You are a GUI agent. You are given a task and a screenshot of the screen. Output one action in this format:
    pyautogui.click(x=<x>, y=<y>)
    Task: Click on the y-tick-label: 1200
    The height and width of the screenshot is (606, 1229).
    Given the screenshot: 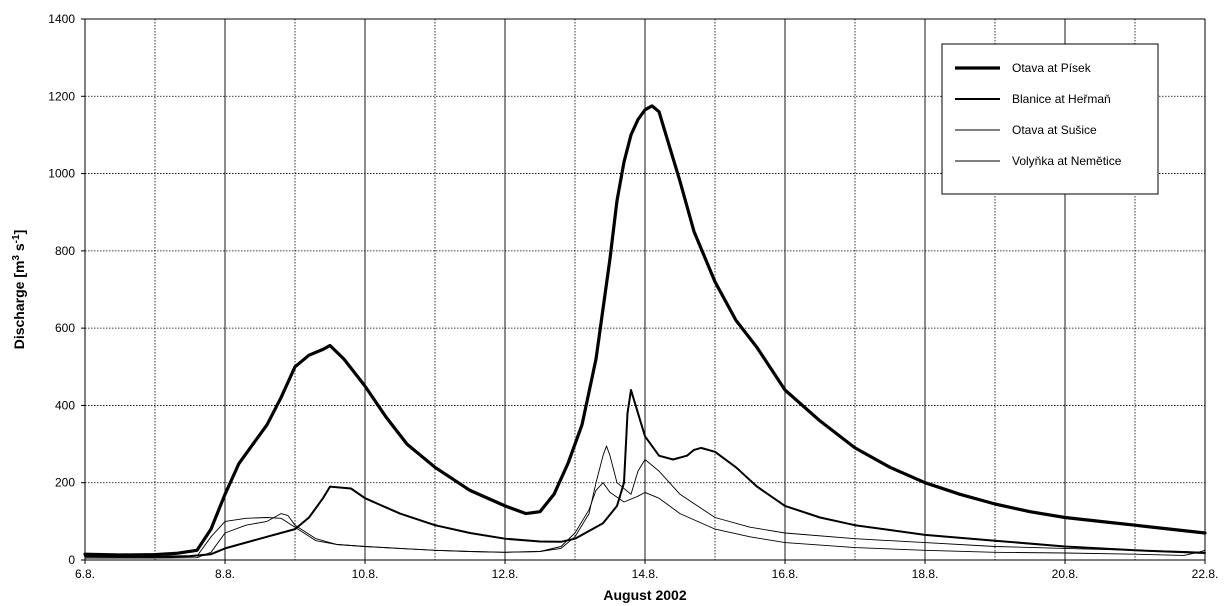 What is the action you would take?
    pyautogui.click(x=61, y=96)
    